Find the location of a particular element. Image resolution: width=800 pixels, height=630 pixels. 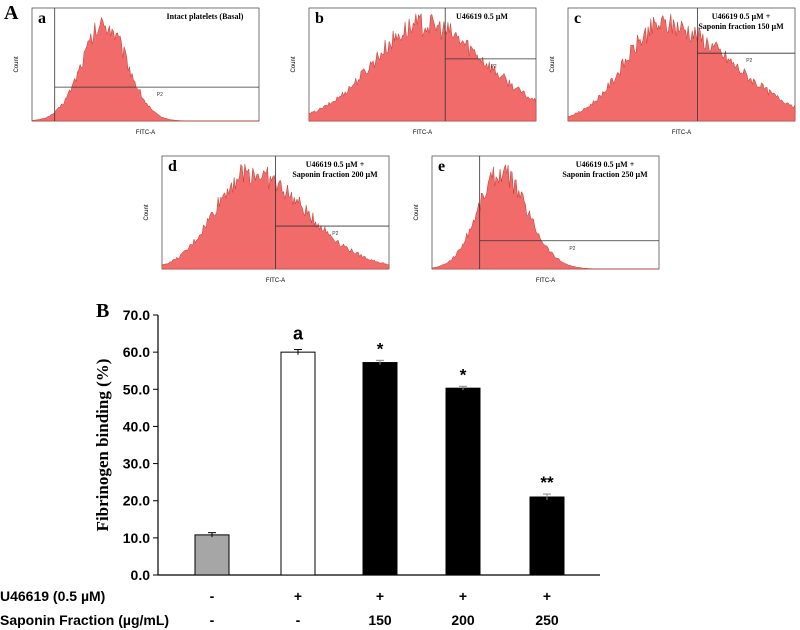

subpanel-letter: c is located at coordinates (578, 18).